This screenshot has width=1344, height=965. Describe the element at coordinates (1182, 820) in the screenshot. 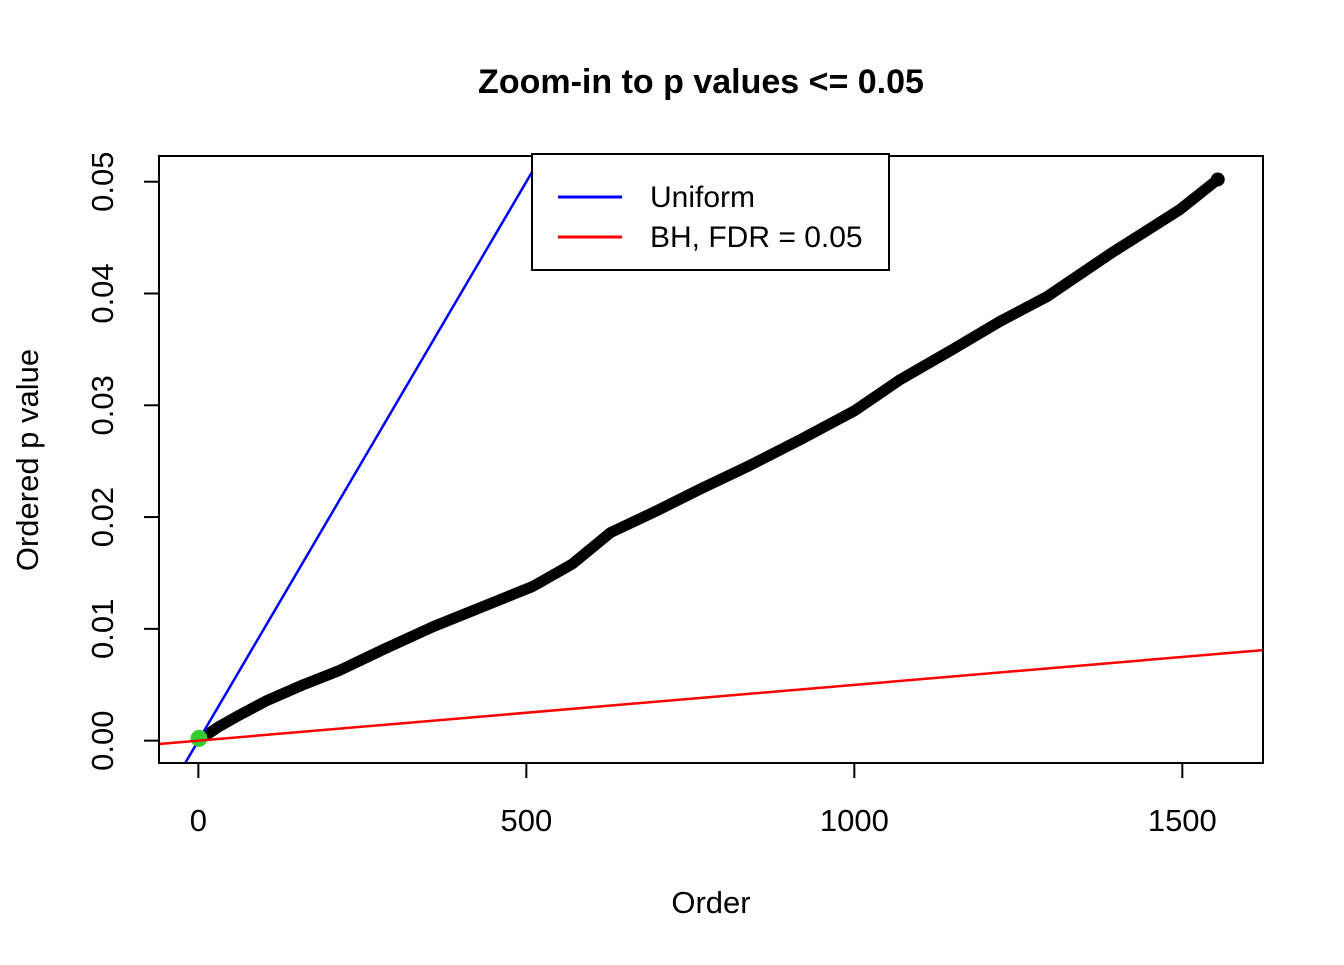

I see `x-tick-label: 1500` at that location.